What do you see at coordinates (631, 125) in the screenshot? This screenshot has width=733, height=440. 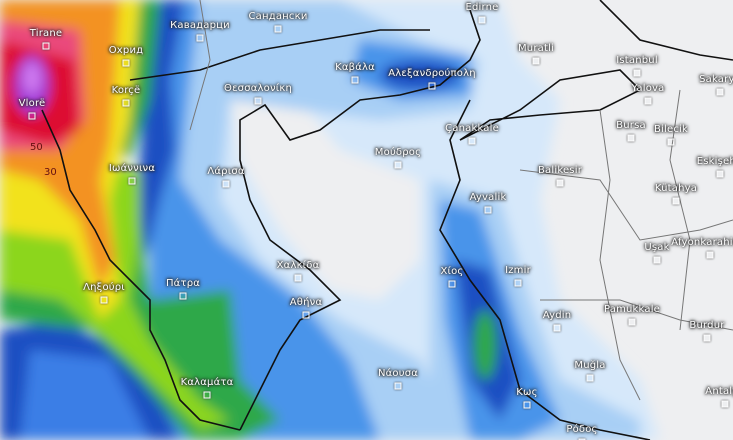 I see `city-label: Bursa` at bounding box center [631, 125].